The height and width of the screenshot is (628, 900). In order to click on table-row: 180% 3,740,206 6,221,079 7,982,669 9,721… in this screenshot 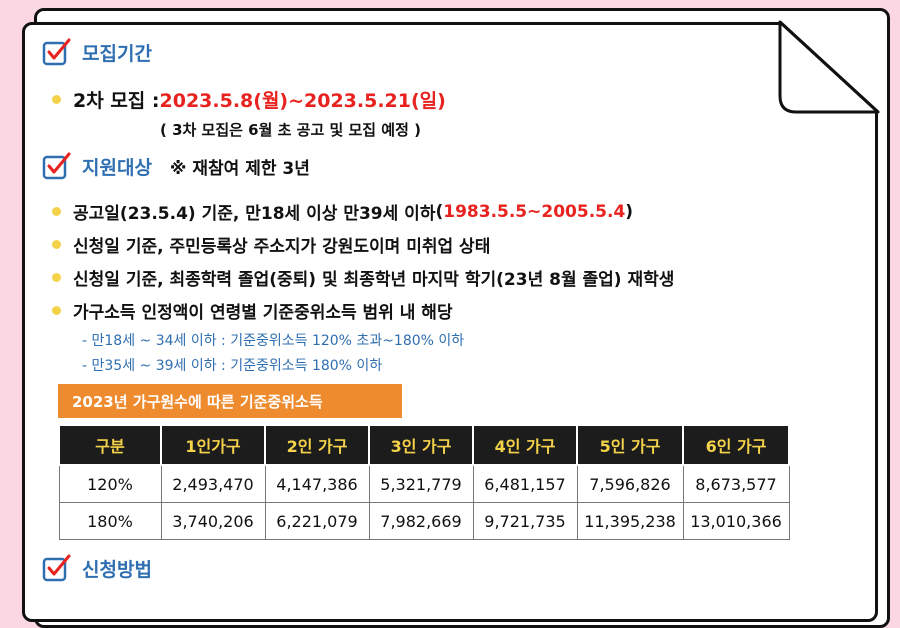, I will do `click(424, 521)`.